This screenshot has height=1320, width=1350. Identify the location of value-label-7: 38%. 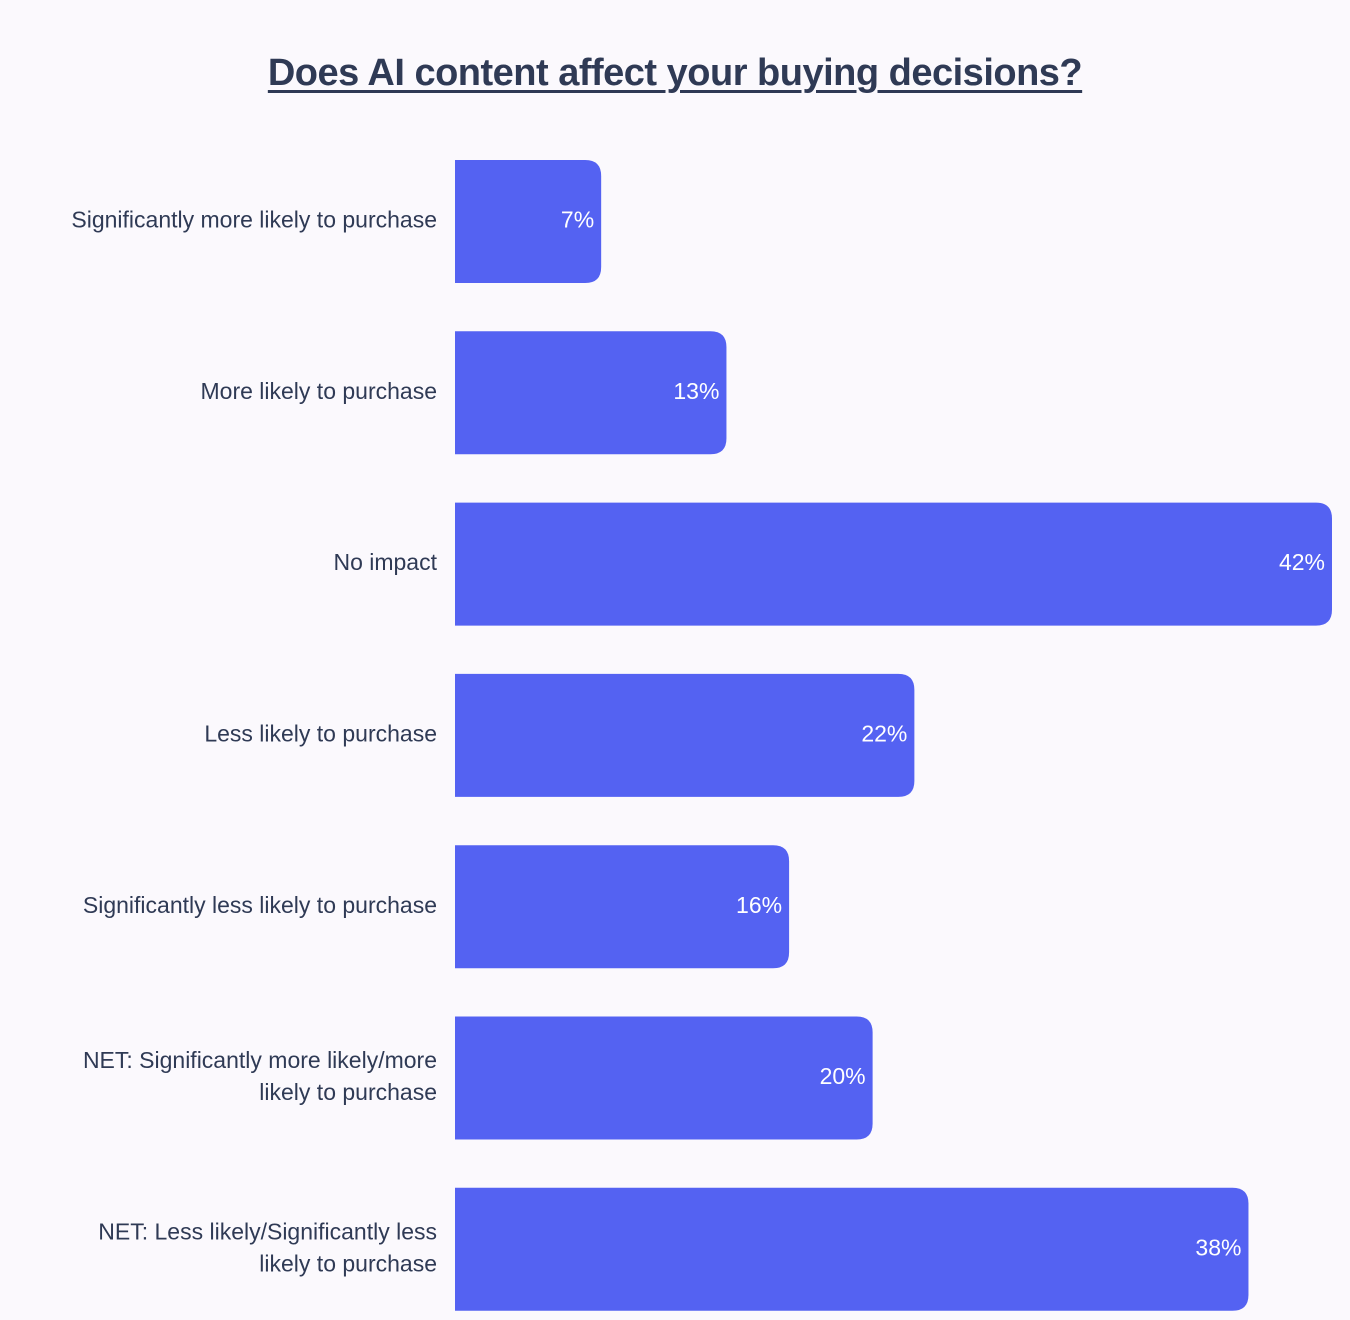
(1218, 1247).